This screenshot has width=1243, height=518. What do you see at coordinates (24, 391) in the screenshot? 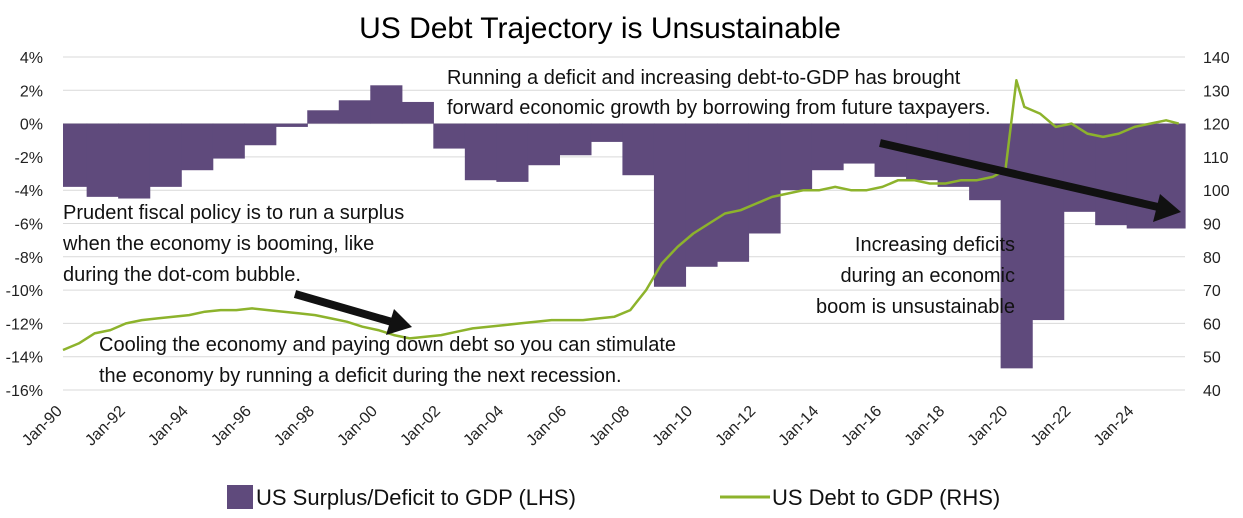
I see `y-left-tick-label: -16%` at bounding box center [24, 391].